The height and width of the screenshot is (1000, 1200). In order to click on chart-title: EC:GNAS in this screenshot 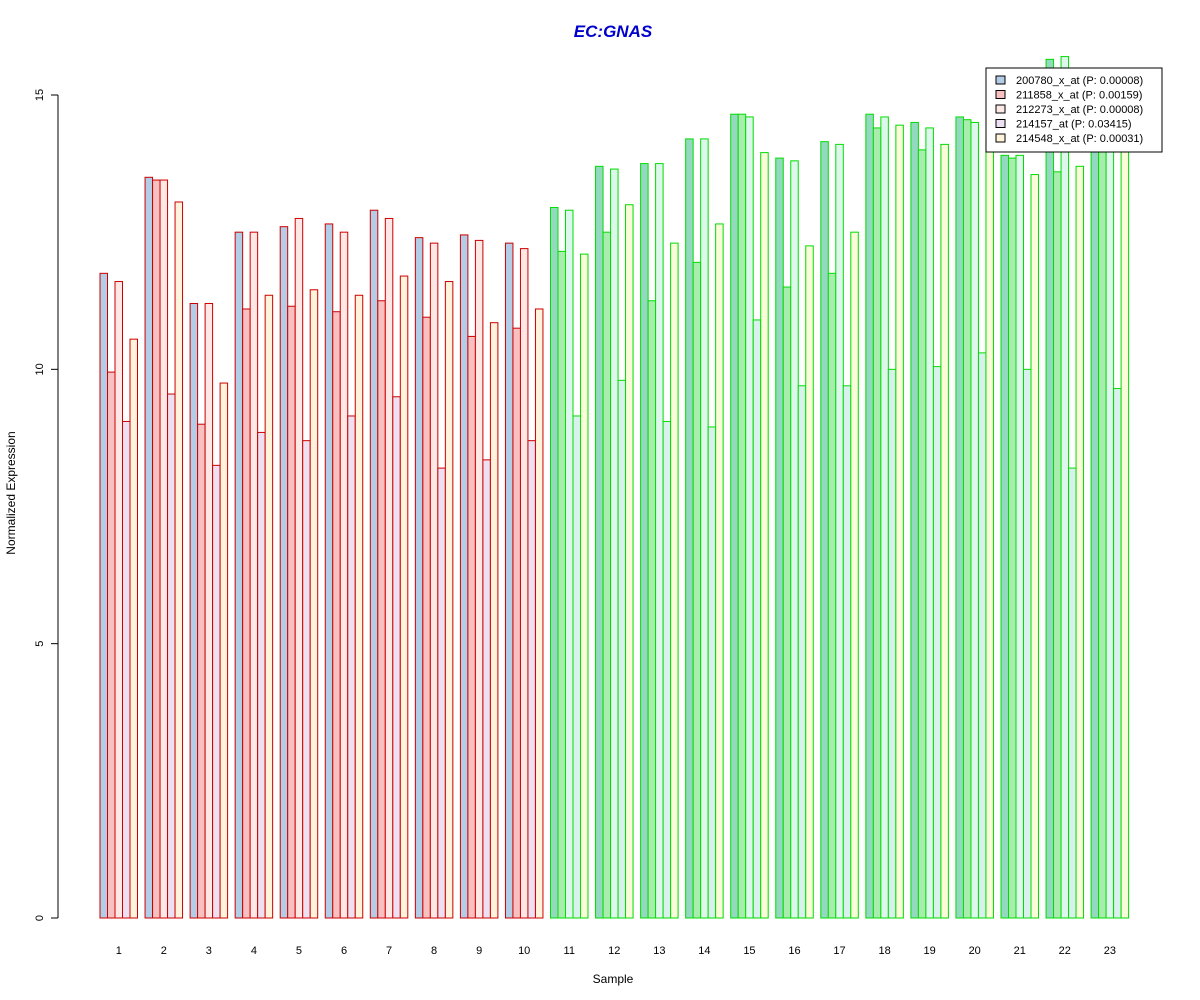, I will do `click(613, 31)`.